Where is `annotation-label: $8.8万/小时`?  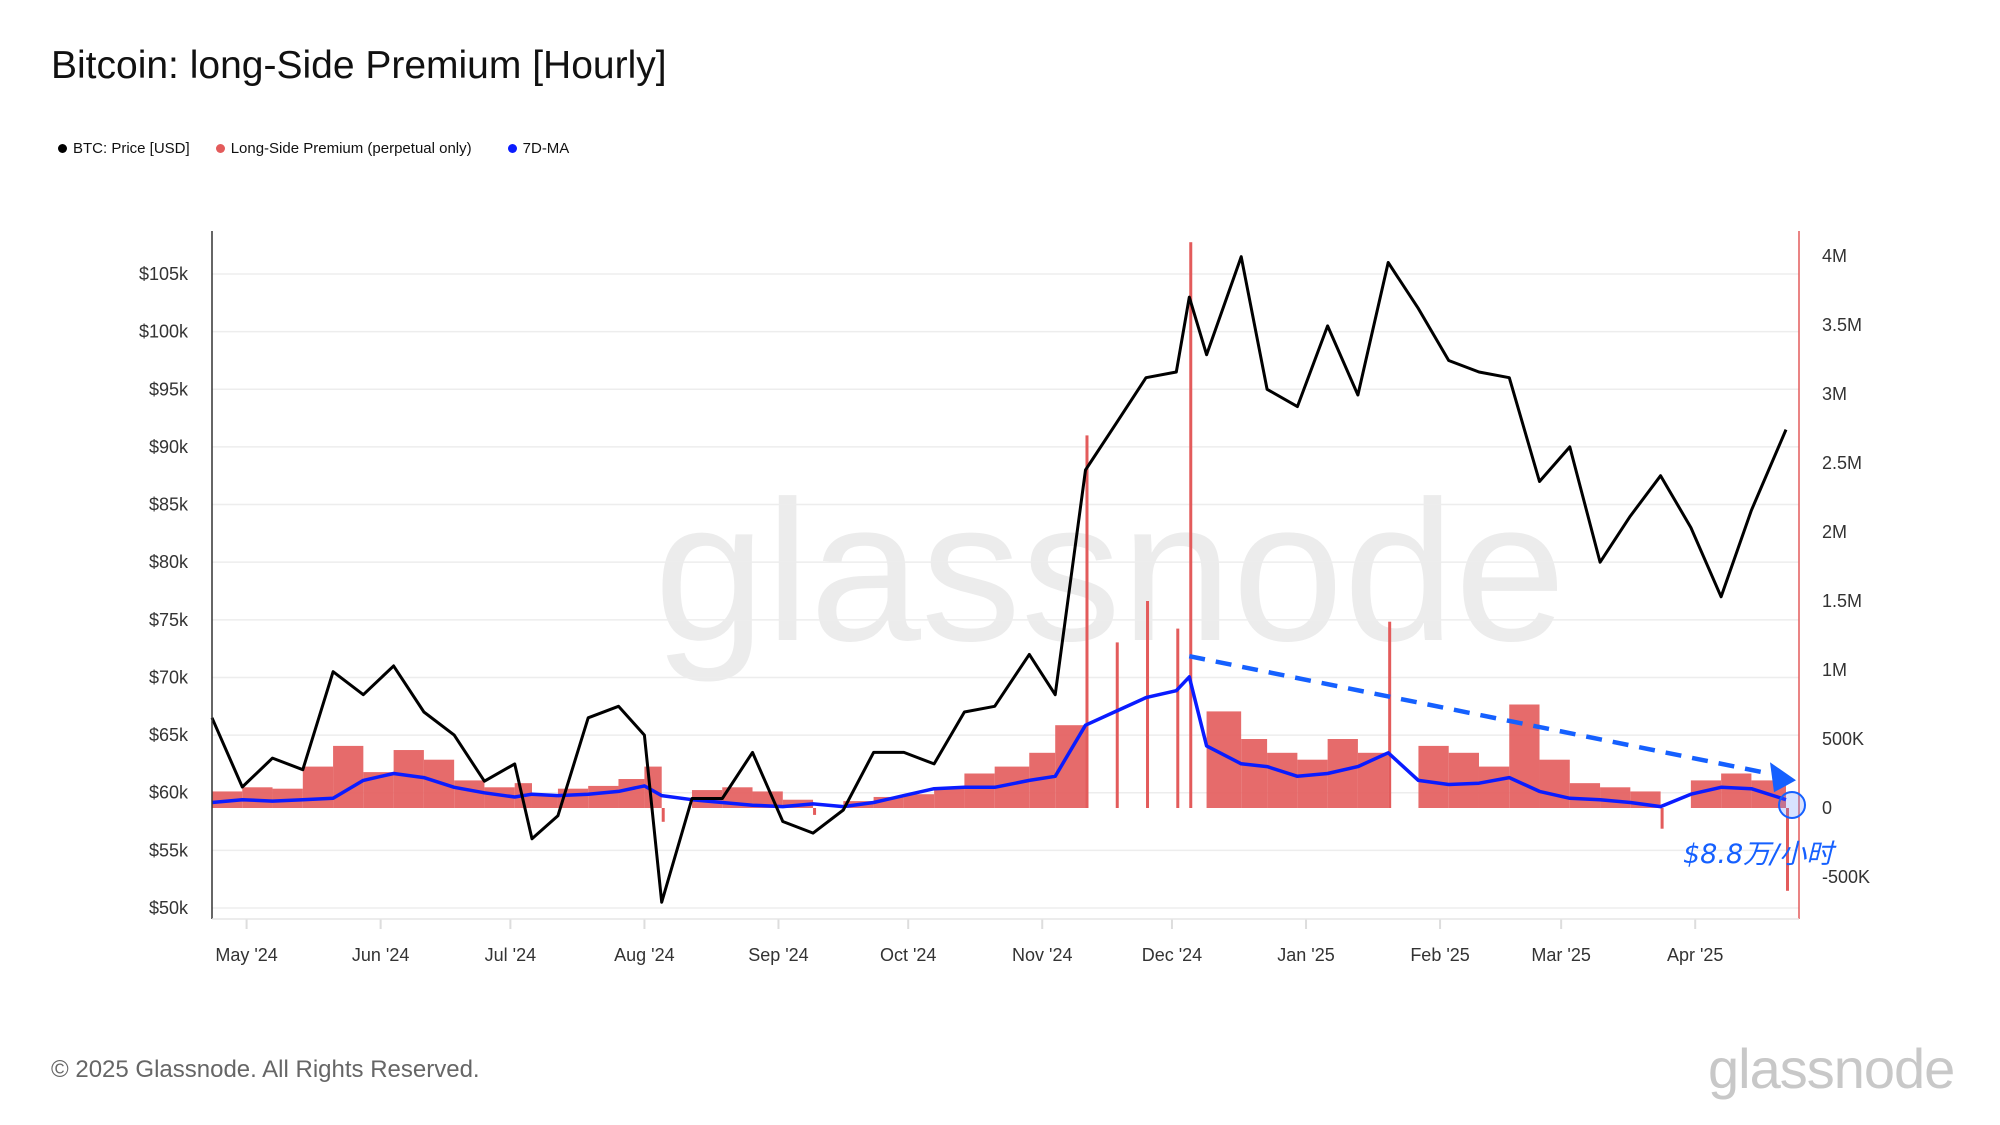 annotation-label: $8.8万/小时 is located at coordinates (1760, 854).